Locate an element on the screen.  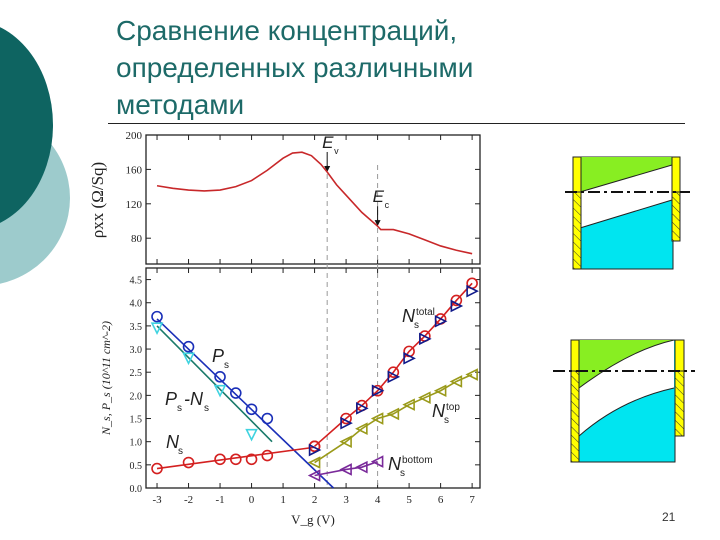
y-tick-label: 2.0 is located at coordinates (136, 396).